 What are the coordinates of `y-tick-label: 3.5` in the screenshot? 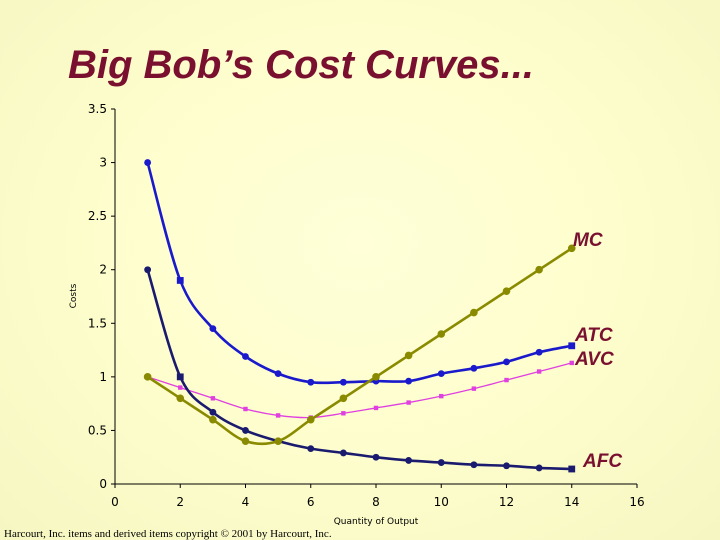 It's located at (97, 109).